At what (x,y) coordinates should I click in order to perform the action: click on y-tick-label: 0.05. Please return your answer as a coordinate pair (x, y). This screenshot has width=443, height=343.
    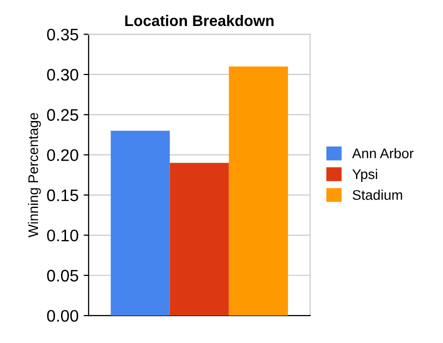
    Looking at the image, I should click on (62, 276).